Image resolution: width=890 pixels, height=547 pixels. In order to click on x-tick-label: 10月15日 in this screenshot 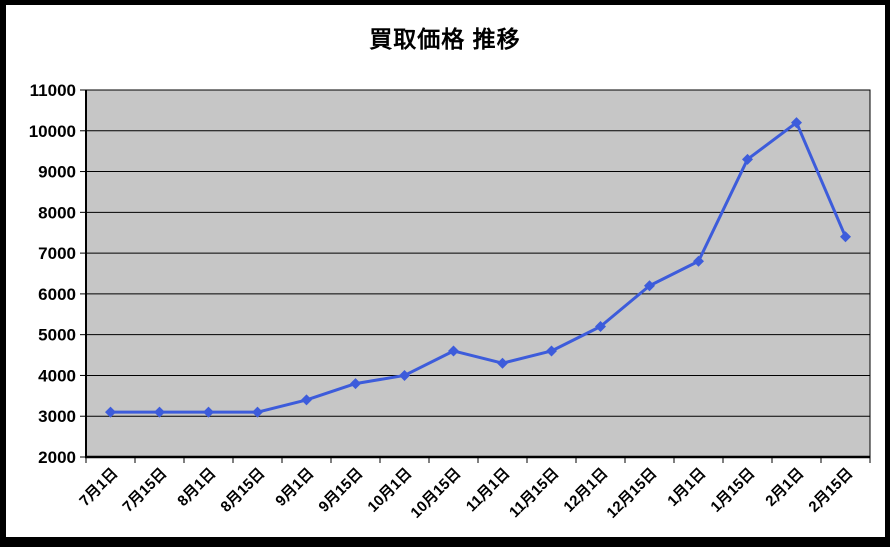, I will do `click(435, 493)`.